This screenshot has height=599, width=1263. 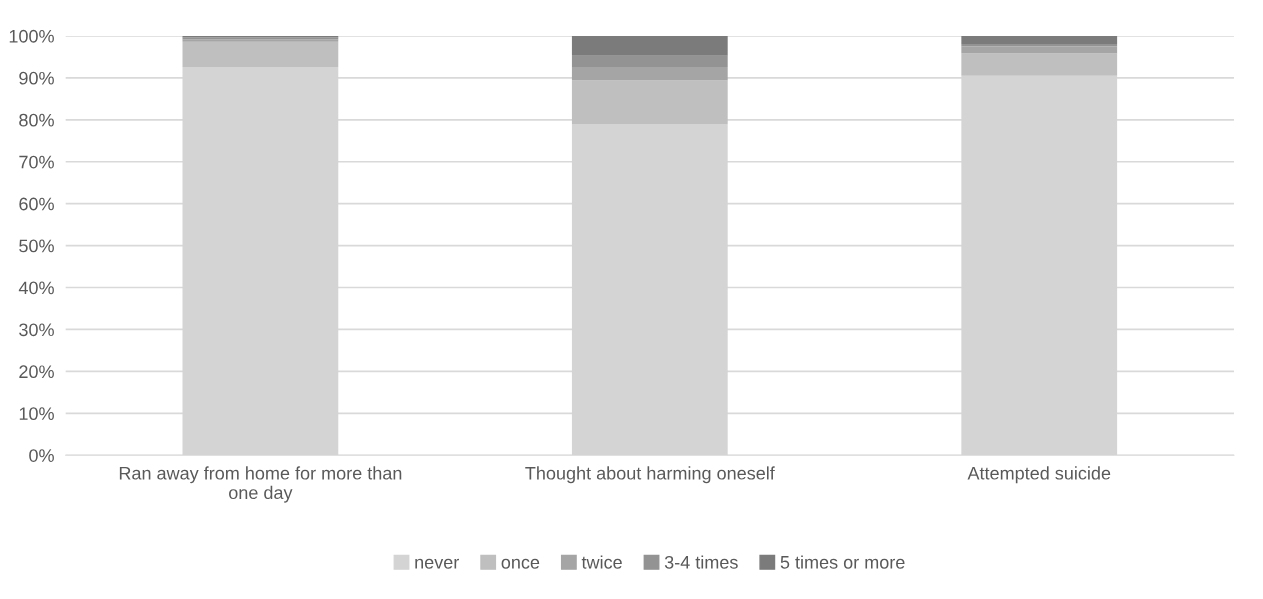 I want to click on legend-label: 5 times or more, so click(x=842, y=562).